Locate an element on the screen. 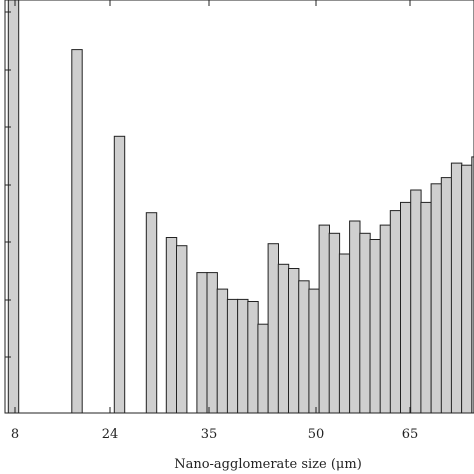 The height and width of the screenshot is (474, 474). x-axis-label: Nano-agglomerate size (μm) is located at coordinates (268, 464).